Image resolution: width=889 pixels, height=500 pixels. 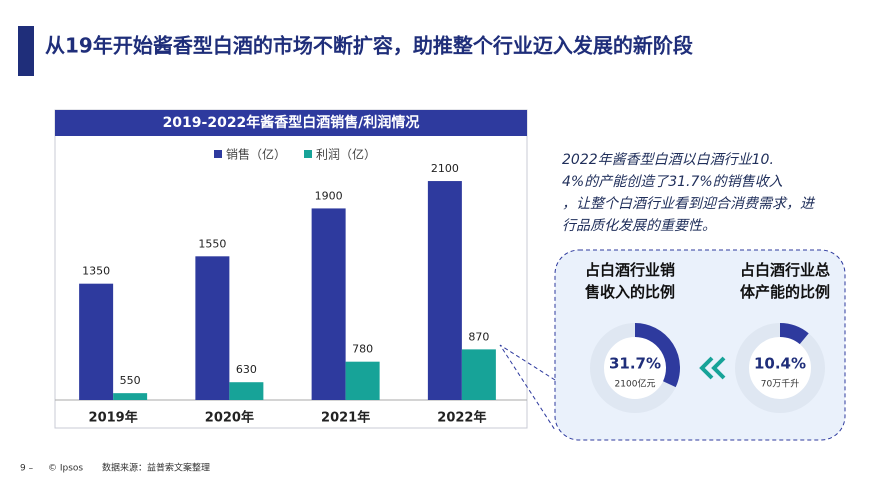 I want to click on chart-title: 2019-2022年酱香型白酒销售/利润情况, so click(x=291, y=122).